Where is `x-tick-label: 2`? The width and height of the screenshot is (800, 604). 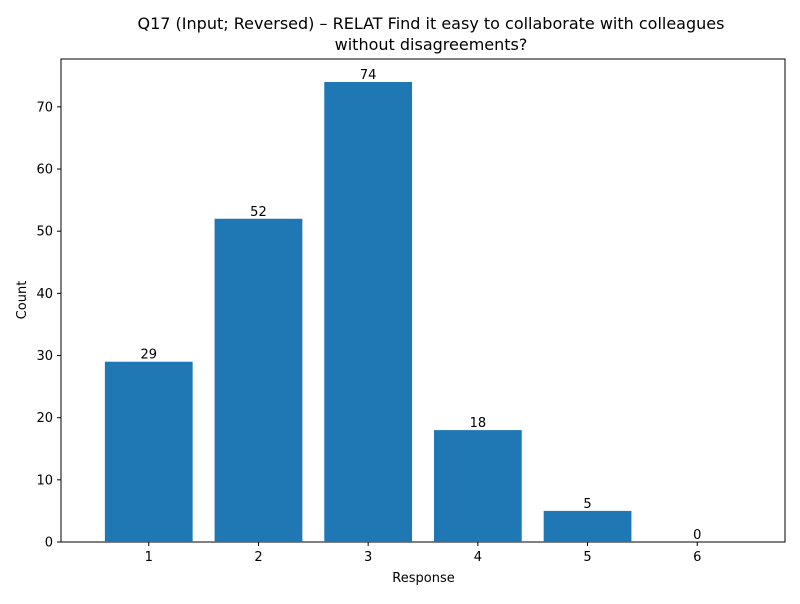
x-tick-label: 2 is located at coordinates (258, 557).